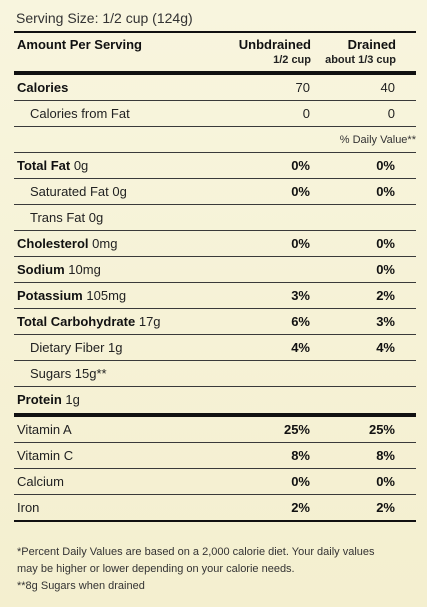  I want to click on nutrient-unbdrained-dv: 6%, so click(300, 321).